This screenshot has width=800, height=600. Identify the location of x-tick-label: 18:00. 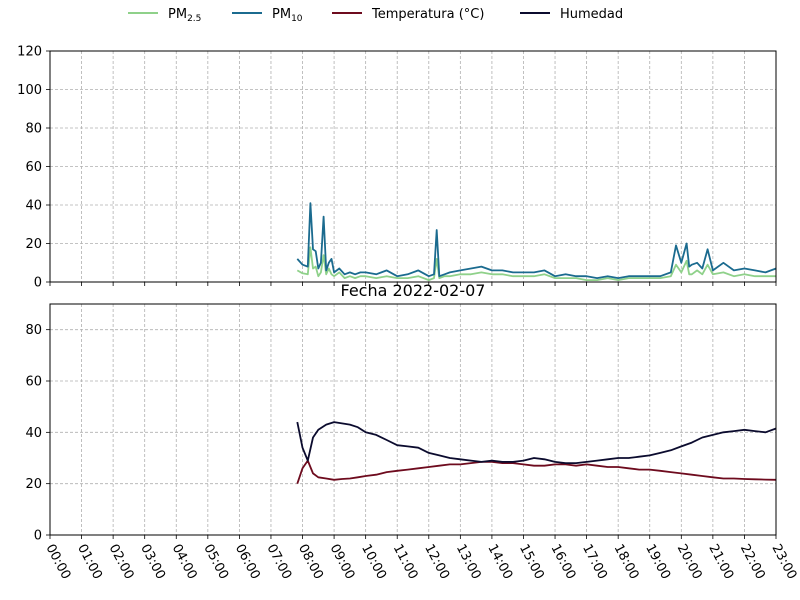
(626, 562).